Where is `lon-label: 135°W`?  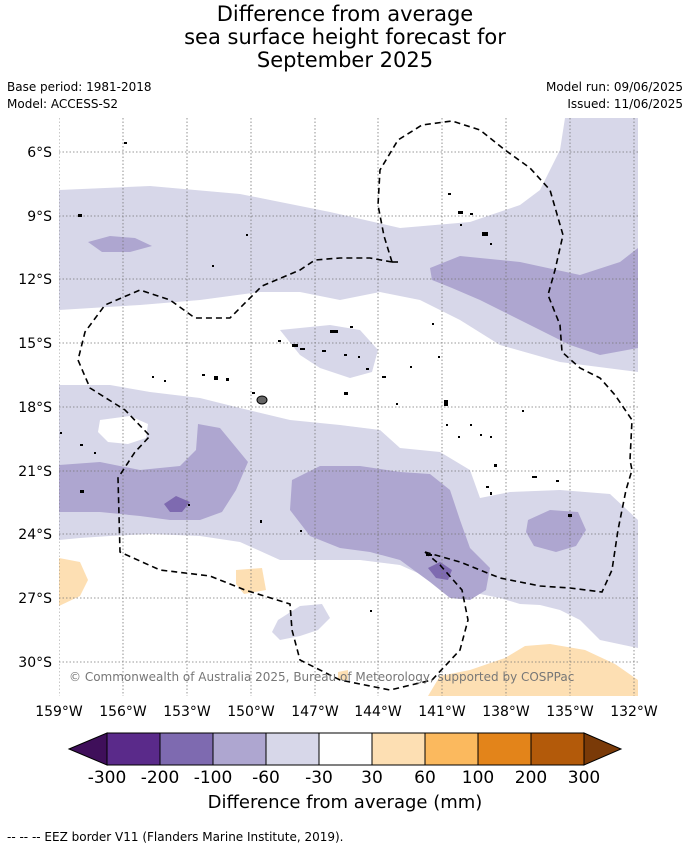 lon-label: 135°W is located at coordinates (570, 712).